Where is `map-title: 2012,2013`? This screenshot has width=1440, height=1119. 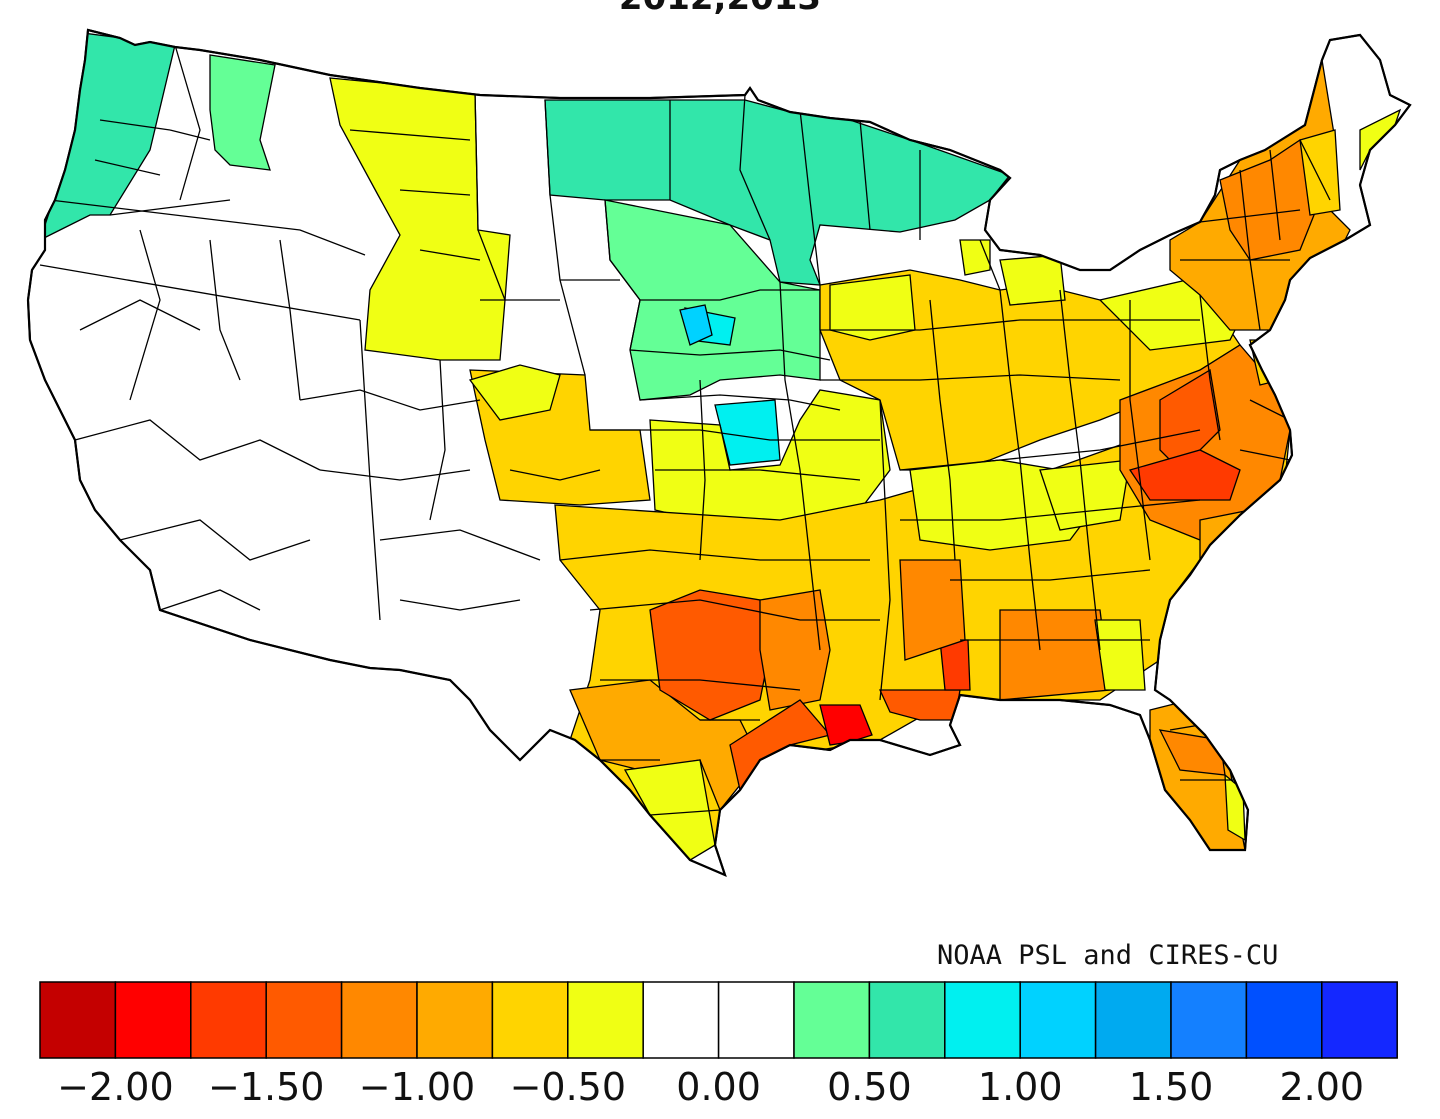
map-title: 2012,2013 is located at coordinates (720, 9).